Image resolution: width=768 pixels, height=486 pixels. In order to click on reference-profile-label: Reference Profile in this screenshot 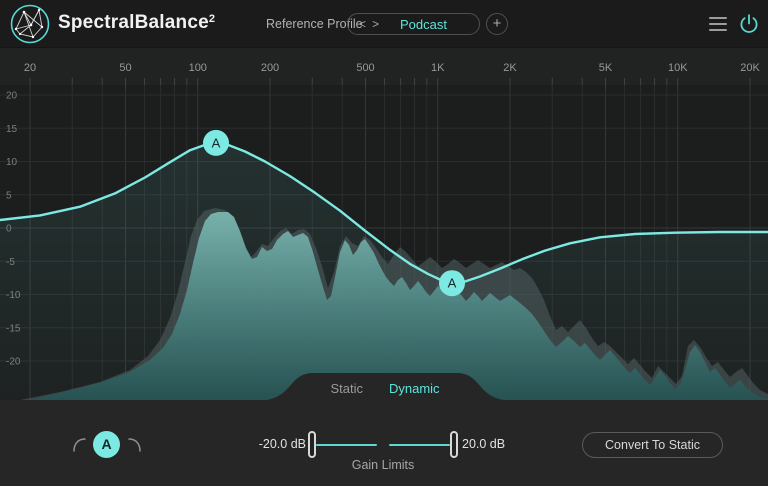, I will do `click(314, 24)`.